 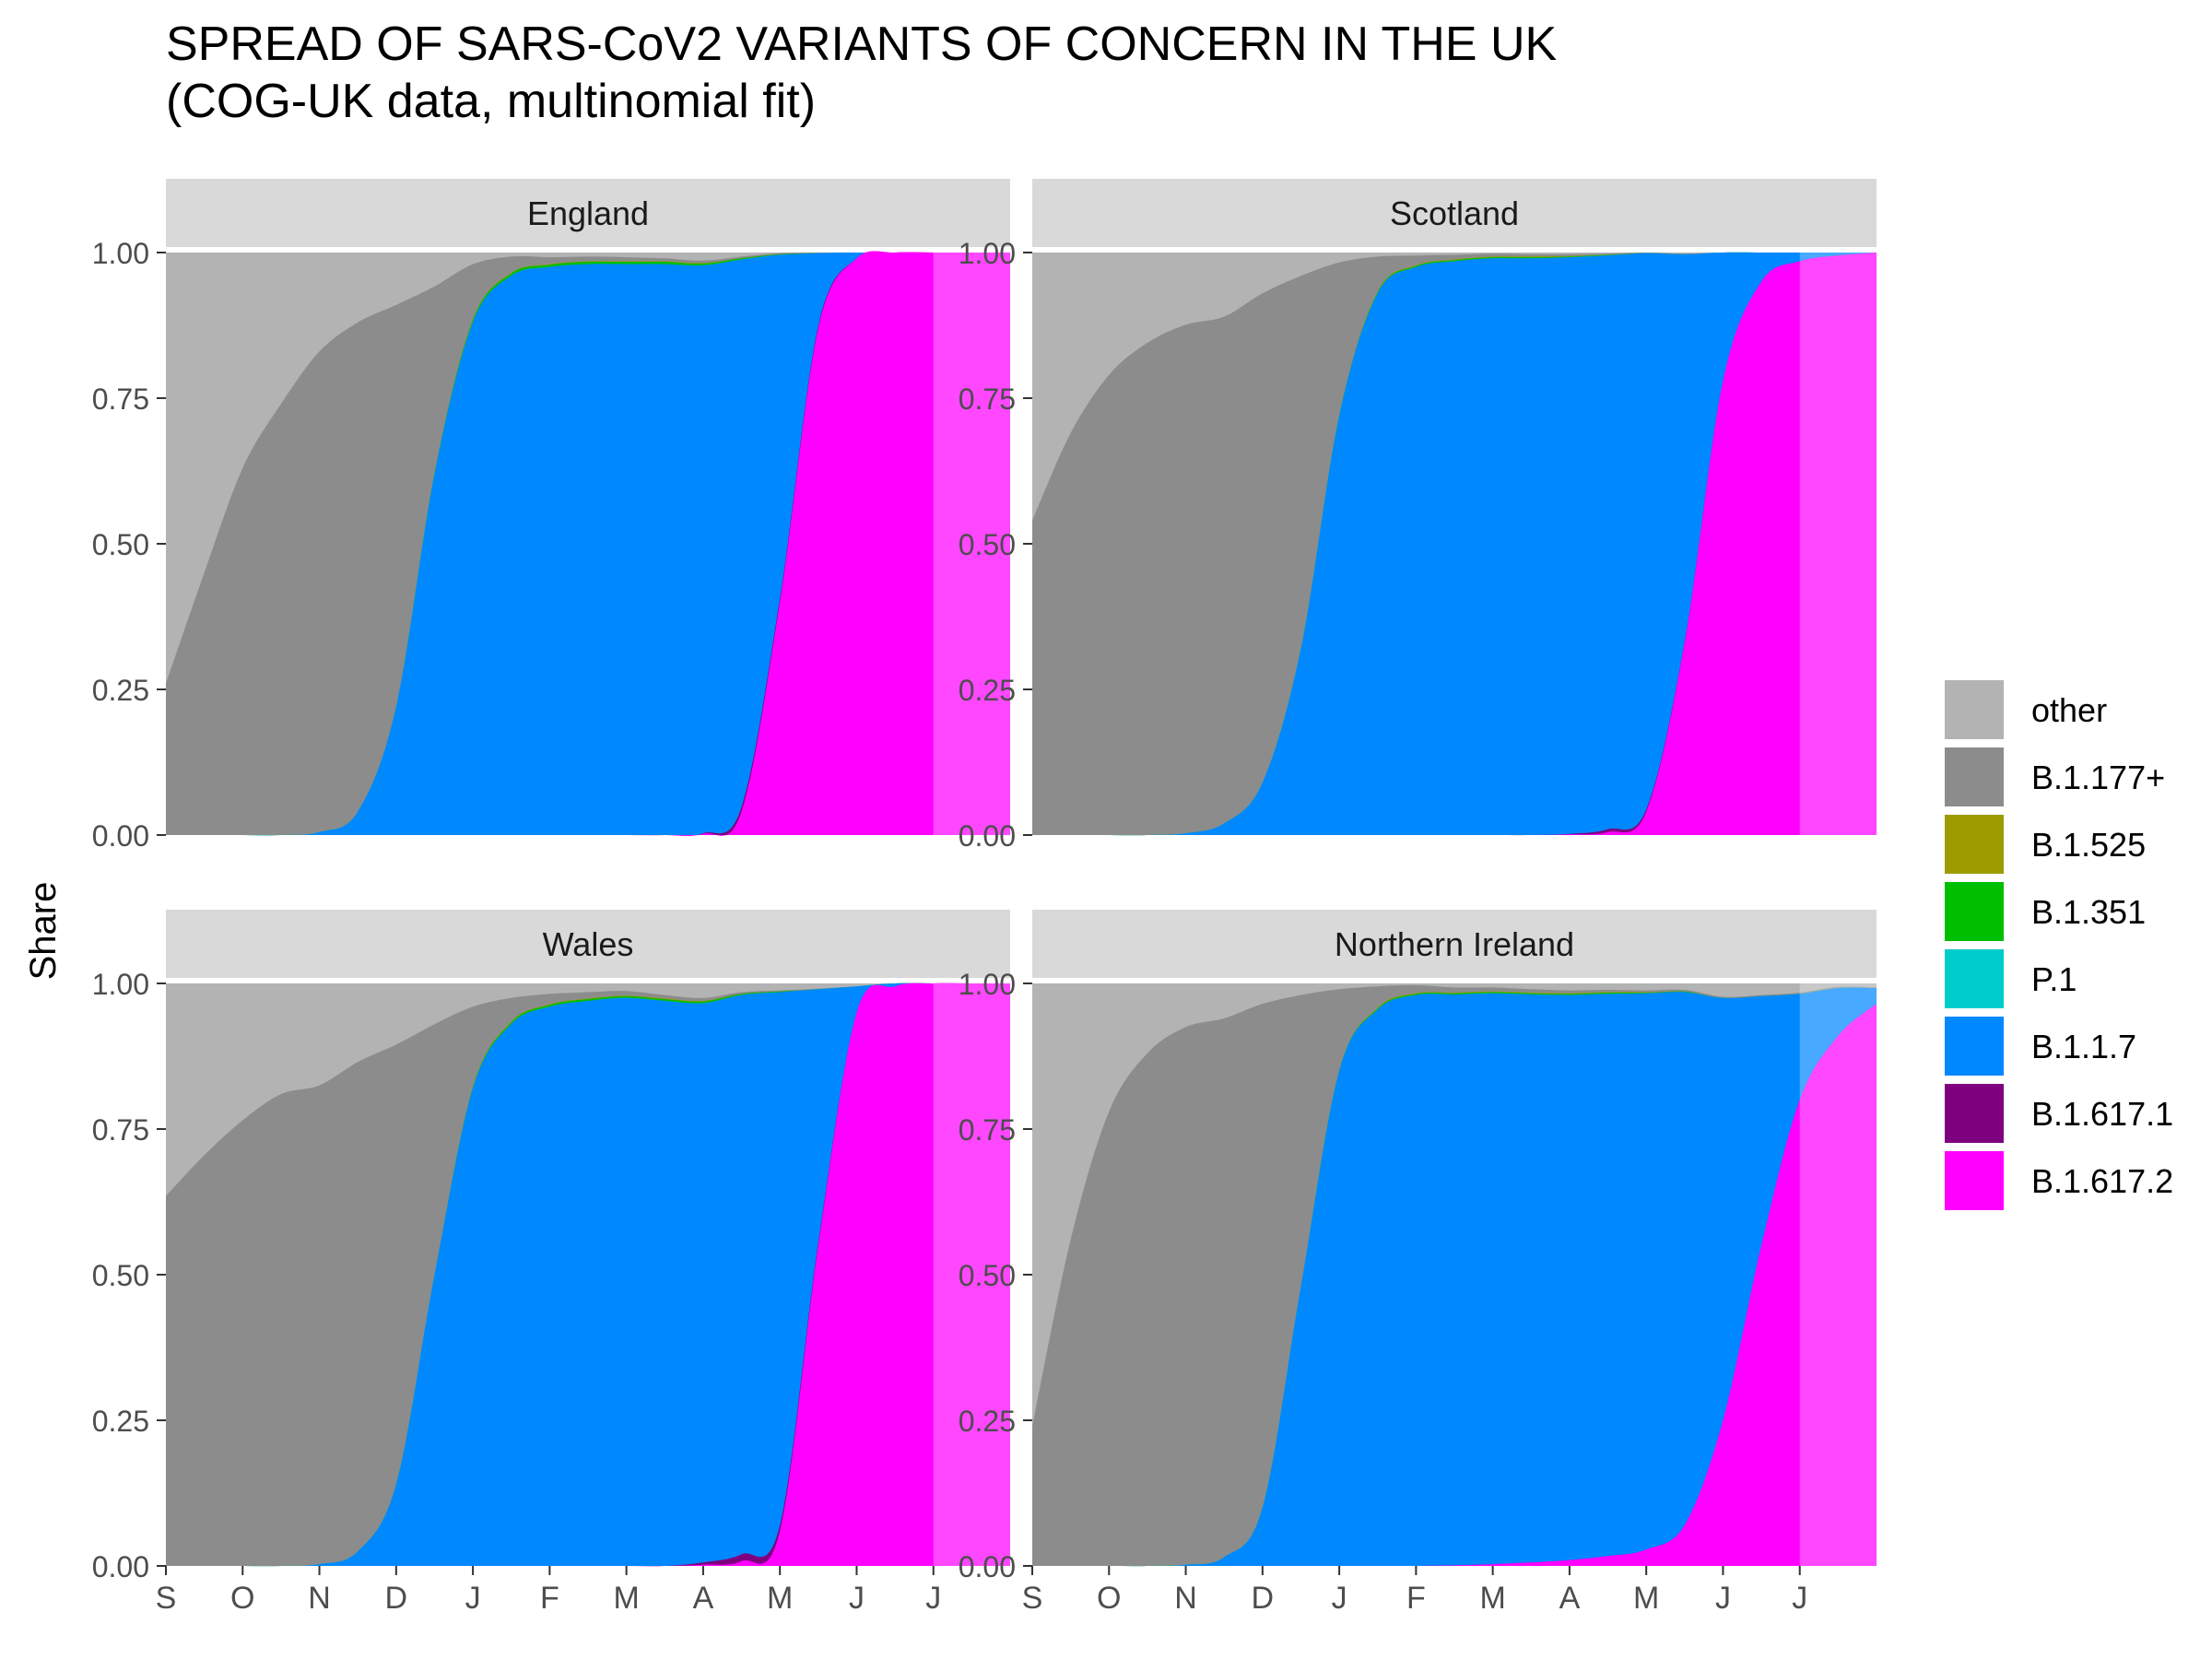 What do you see at coordinates (2069, 710) in the screenshot?
I see `legend-label: other` at bounding box center [2069, 710].